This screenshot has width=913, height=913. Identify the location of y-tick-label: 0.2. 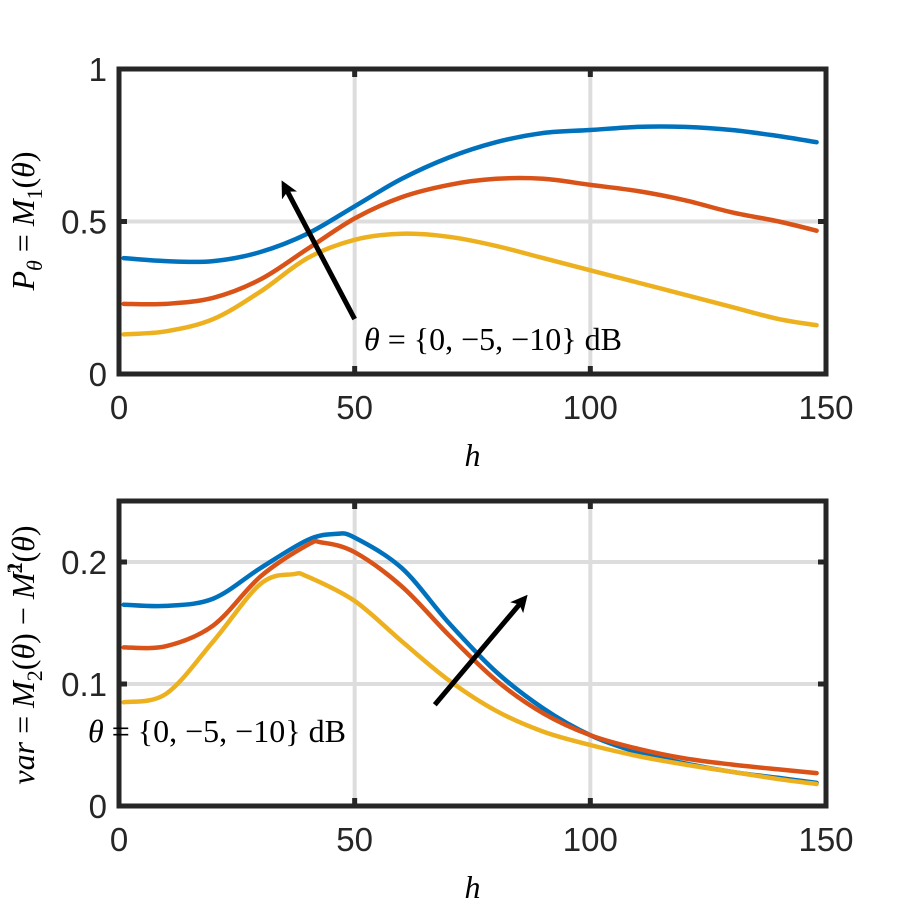
(84, 562).